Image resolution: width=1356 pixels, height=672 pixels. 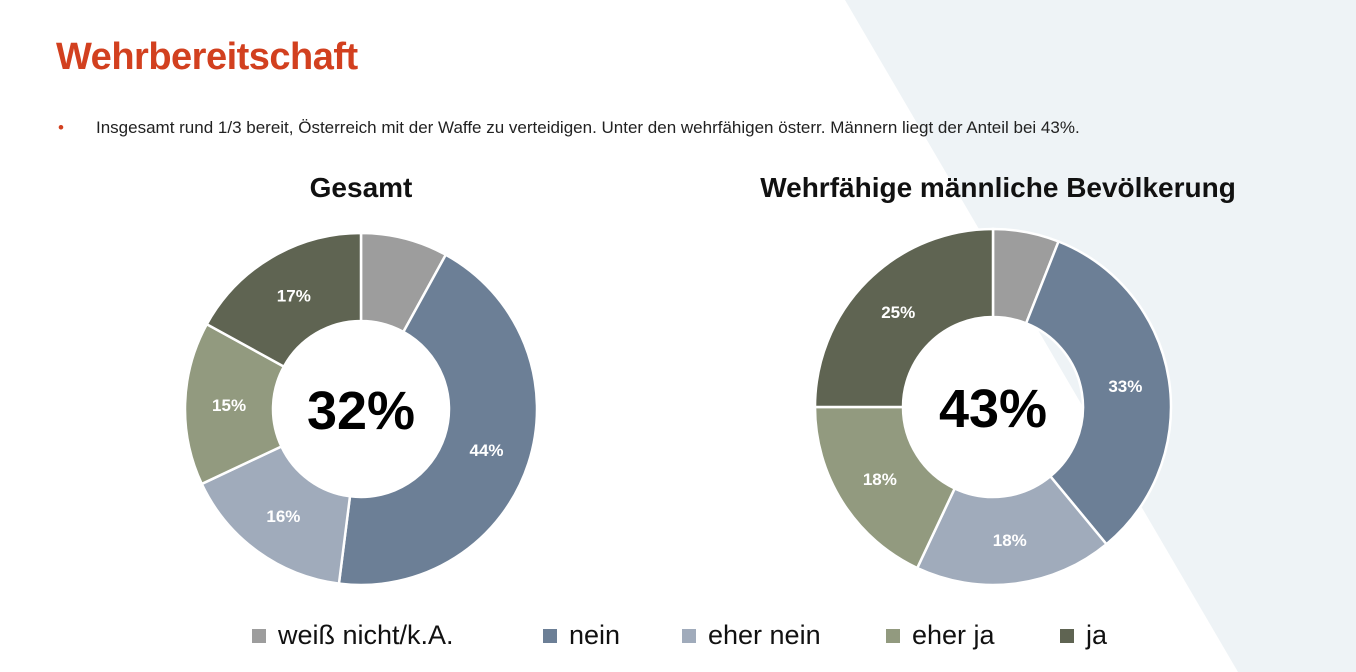 What do you see at coordinates (1125, 386) in the screenshot?
I see `data-label: 33%` at bounding box center [1125, 386].